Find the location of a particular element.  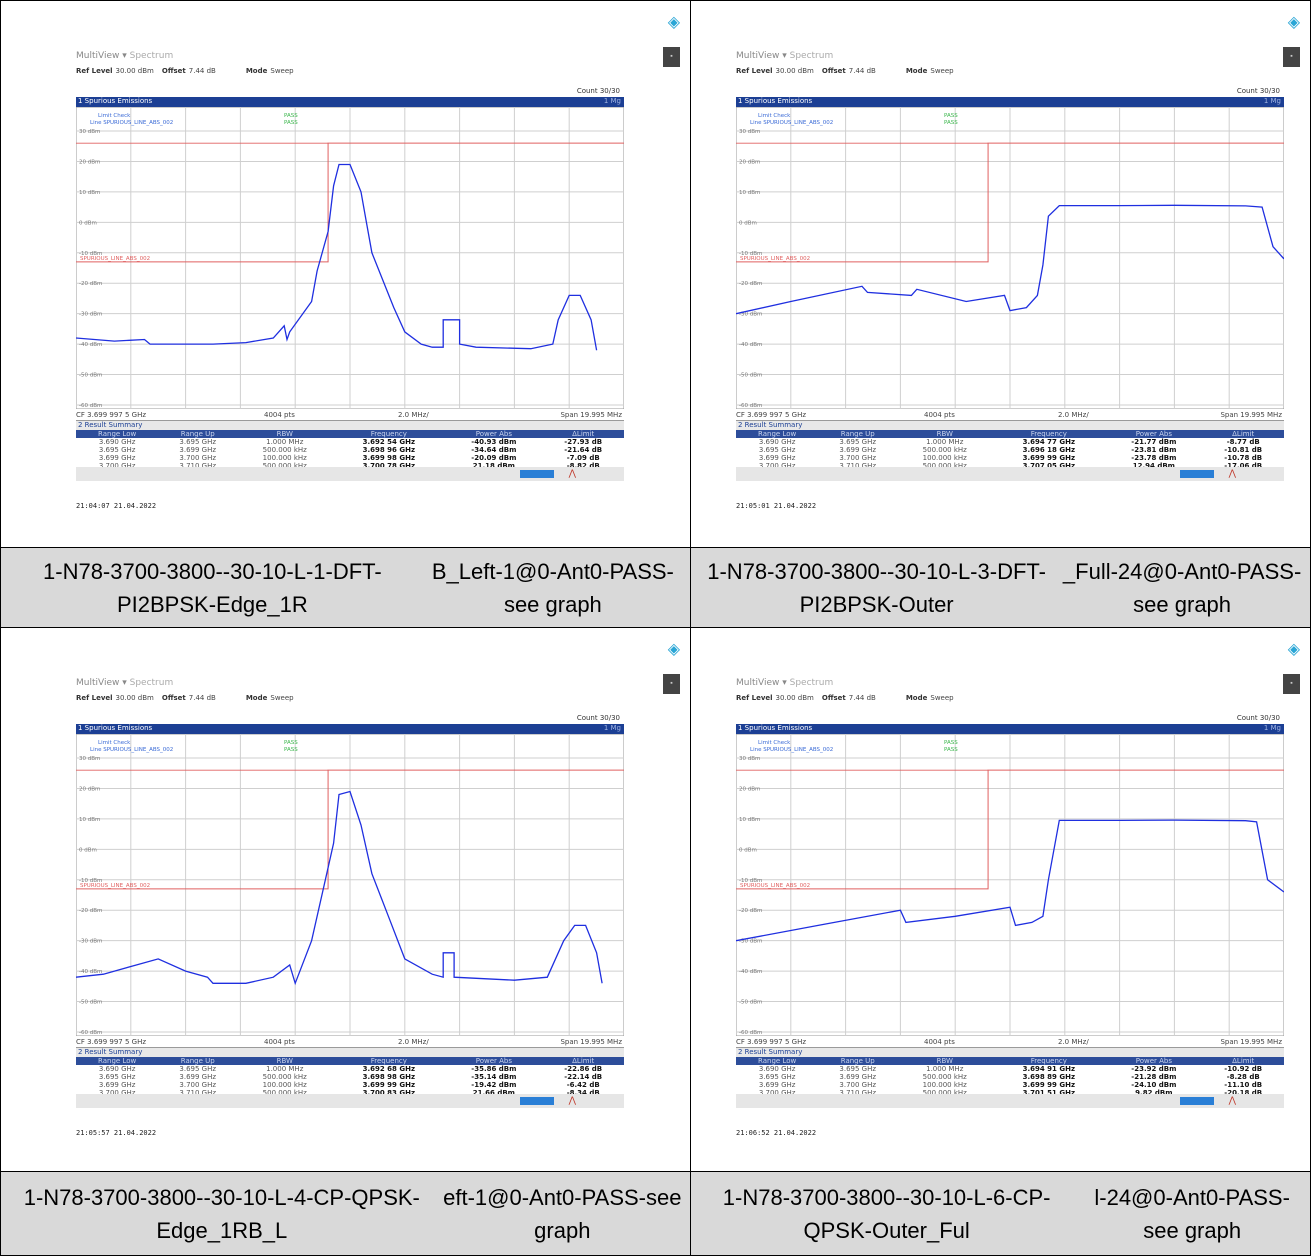

table-cell: 3.696 18 GHz is located at coordinates (1049, 450).